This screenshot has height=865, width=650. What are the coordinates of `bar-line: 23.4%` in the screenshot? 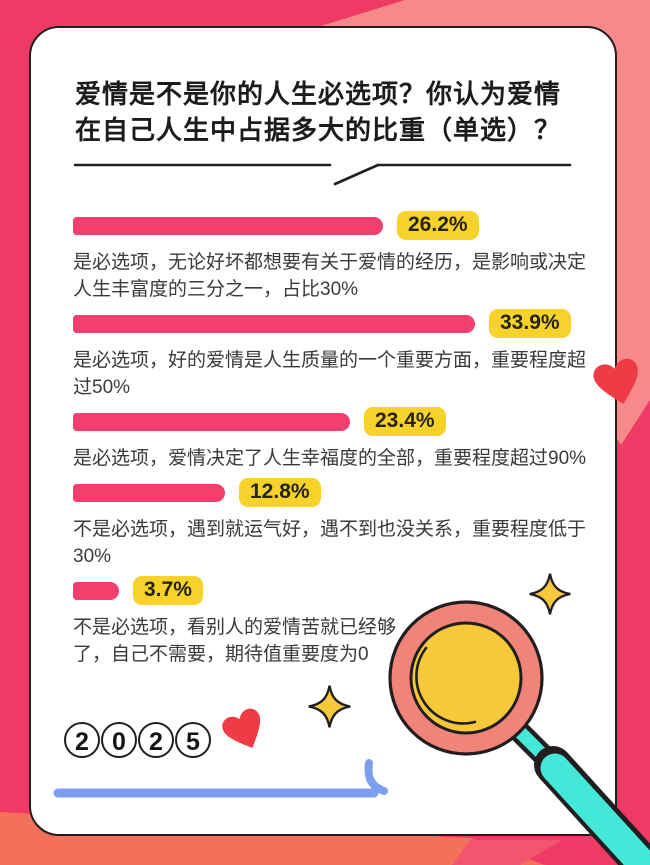 It's located at (340, 421).